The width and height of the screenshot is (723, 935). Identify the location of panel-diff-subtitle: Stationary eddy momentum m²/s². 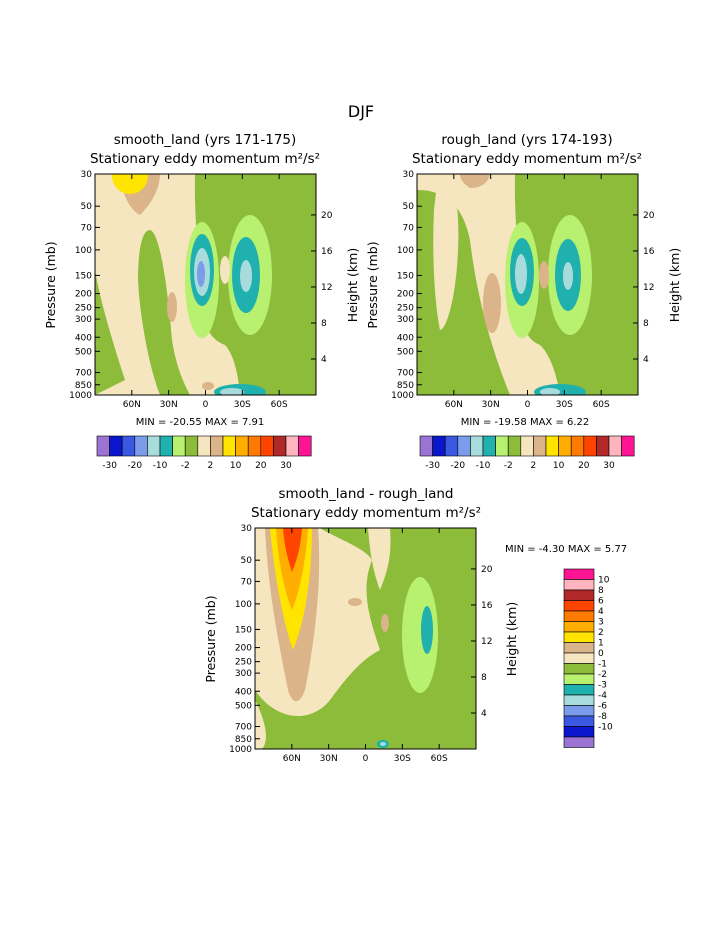
(366, 513).